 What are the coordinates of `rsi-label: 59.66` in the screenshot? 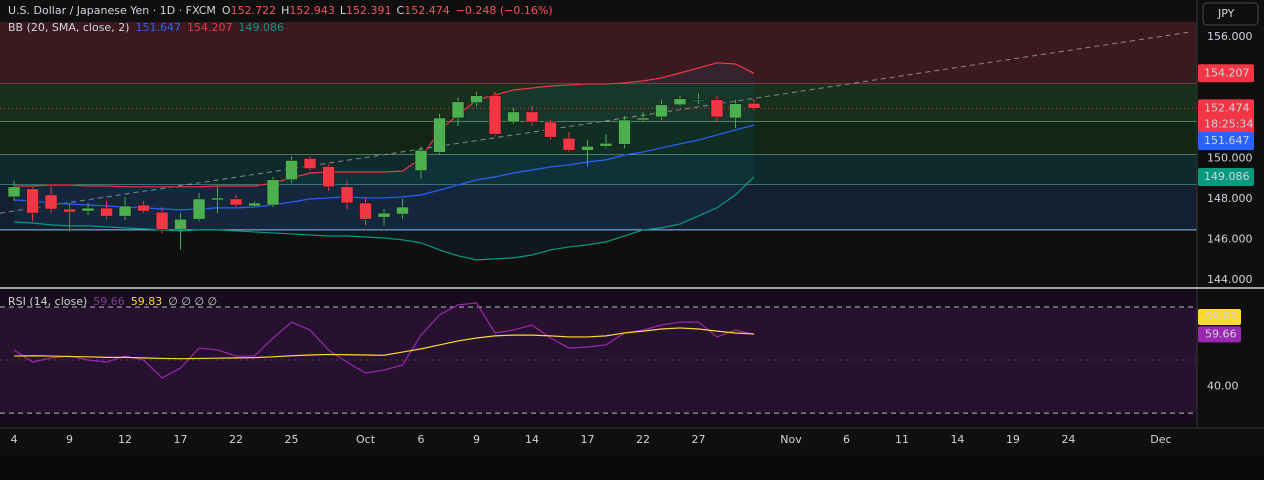 It's located at (1221, 333).